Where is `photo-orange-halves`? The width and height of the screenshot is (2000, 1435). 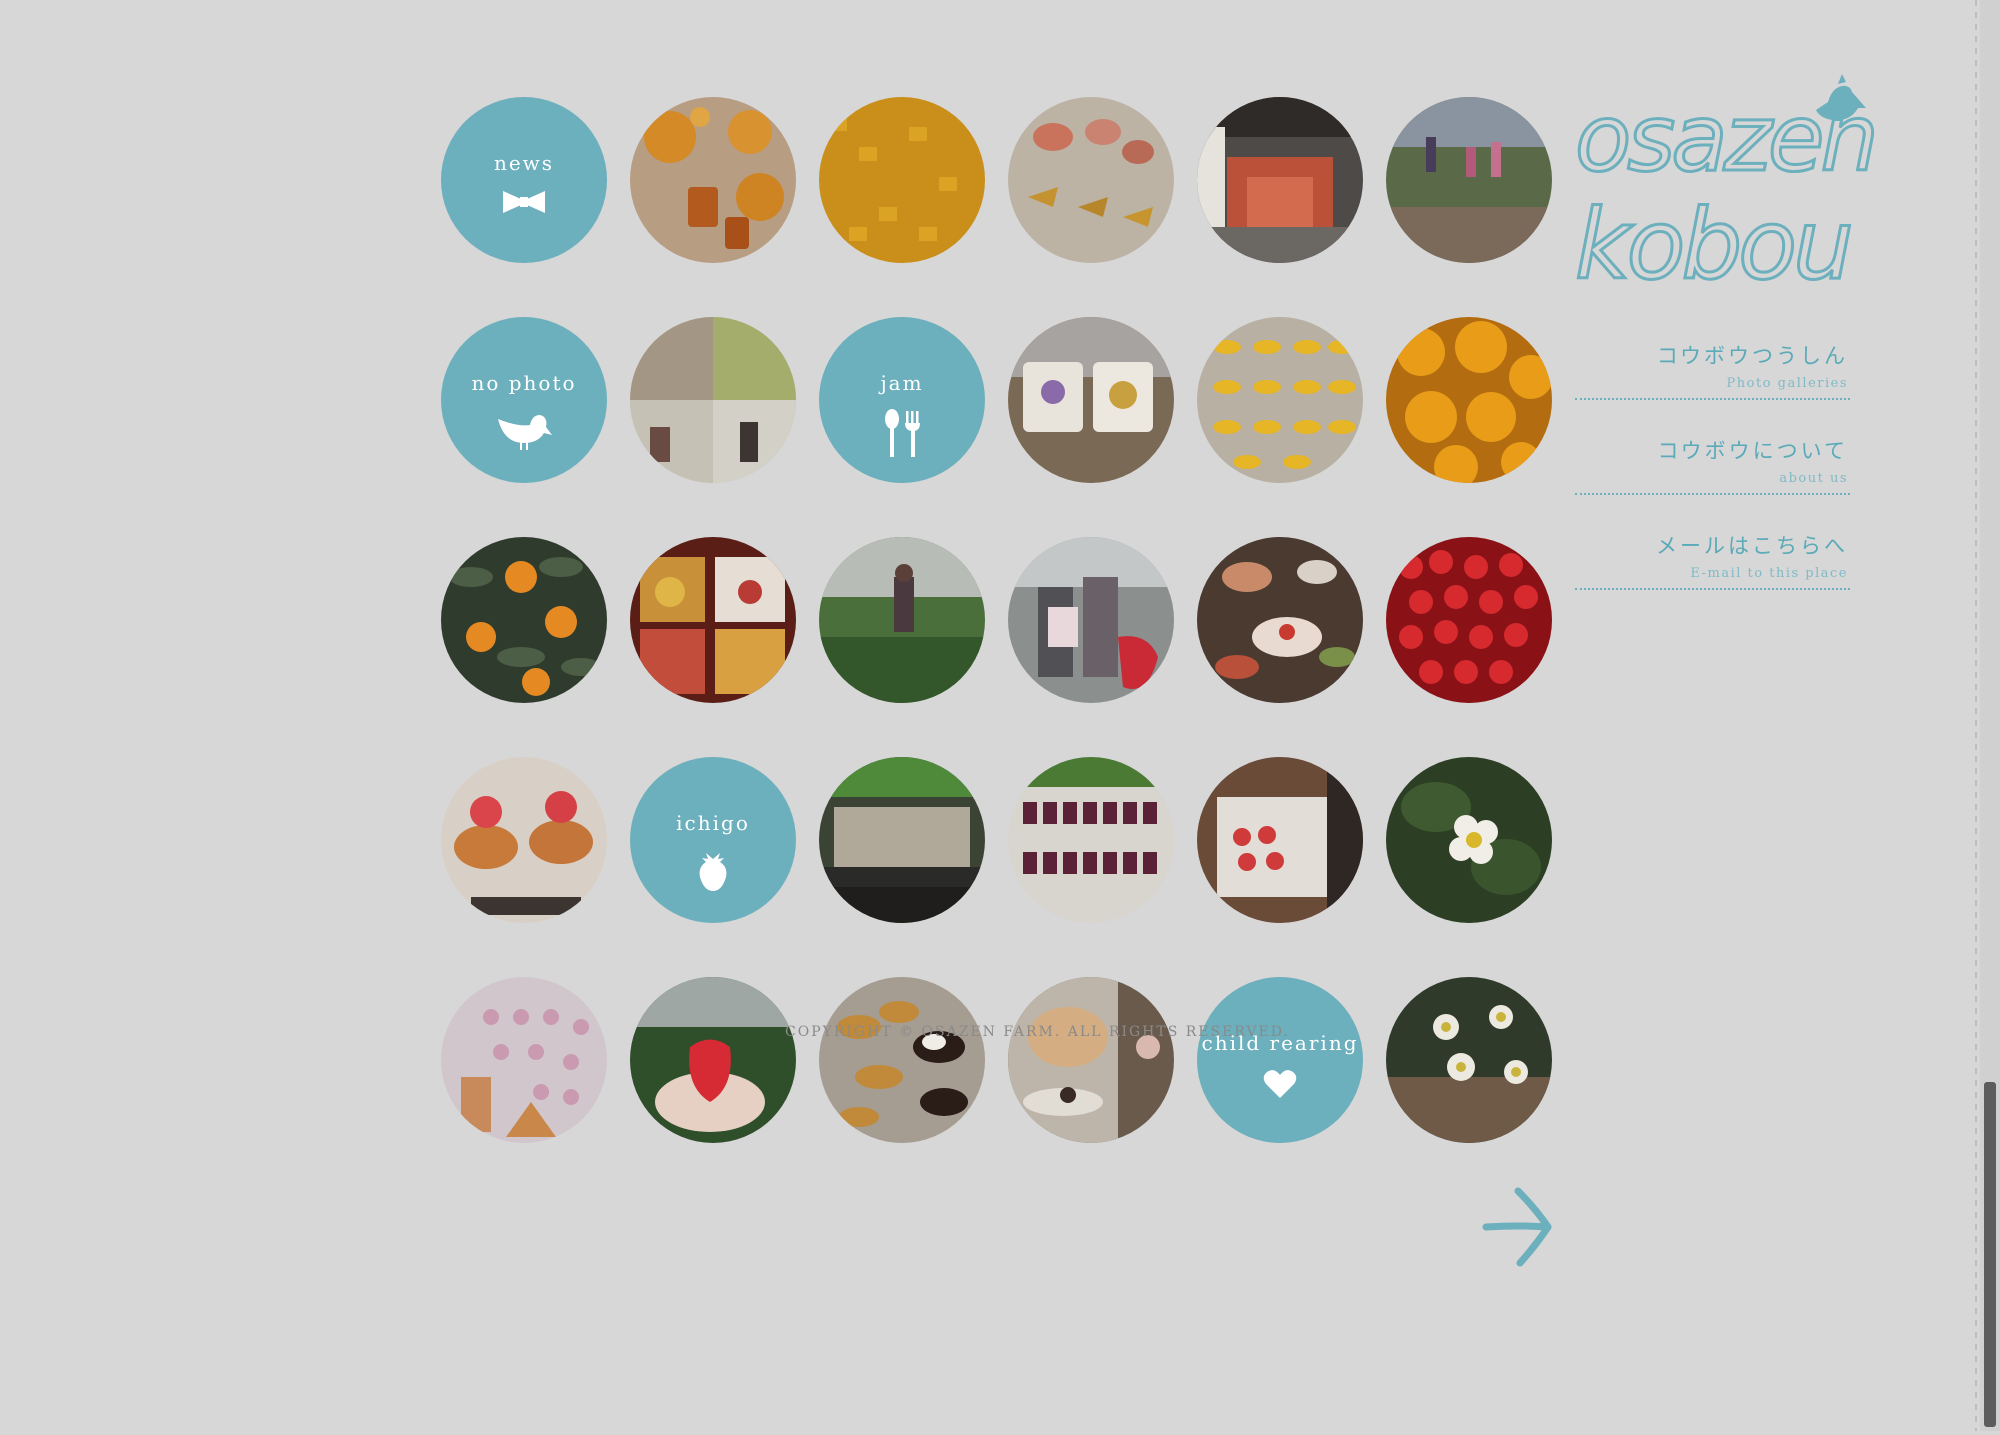 photo-orange-halves is located at coordinates (1469, 400).